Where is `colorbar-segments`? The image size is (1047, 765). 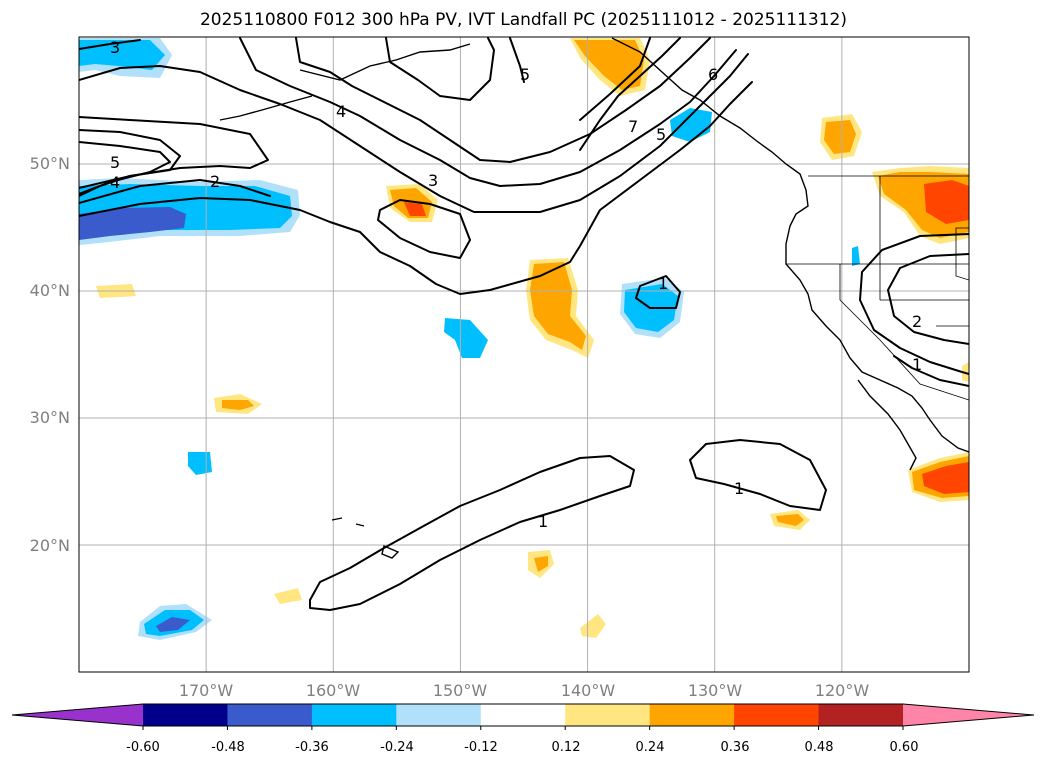 colorbar-segments is located at coordinates (523, 715).